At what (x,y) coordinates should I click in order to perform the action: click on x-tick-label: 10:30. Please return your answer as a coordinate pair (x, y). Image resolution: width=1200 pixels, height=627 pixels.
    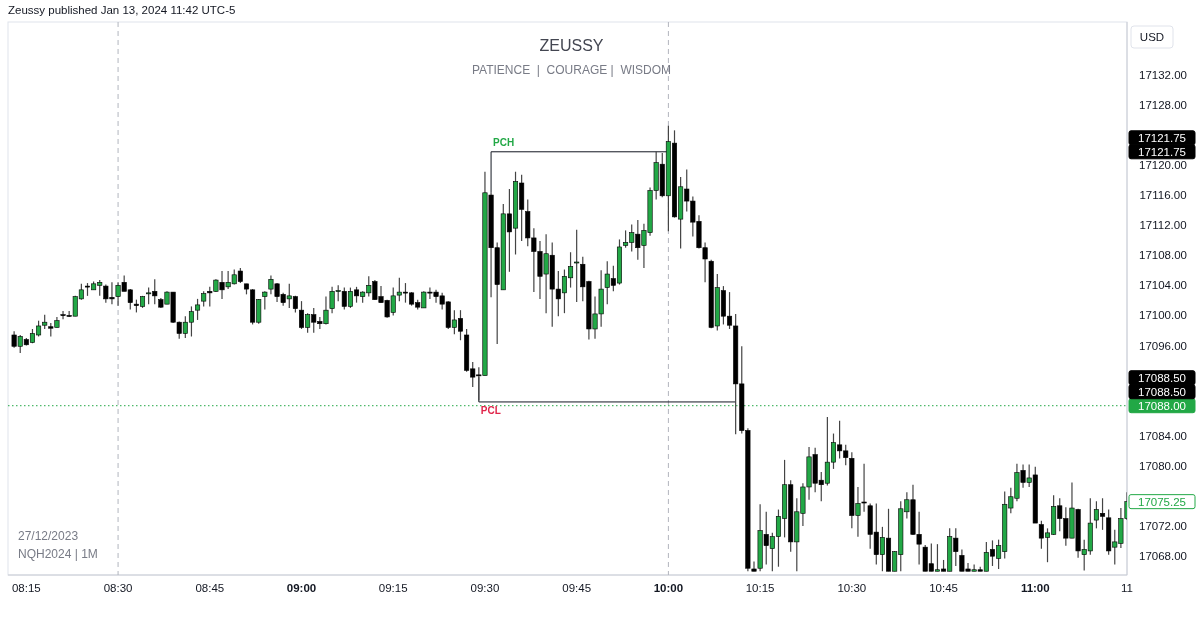
    Looking at the image, I should click on (852, 588).